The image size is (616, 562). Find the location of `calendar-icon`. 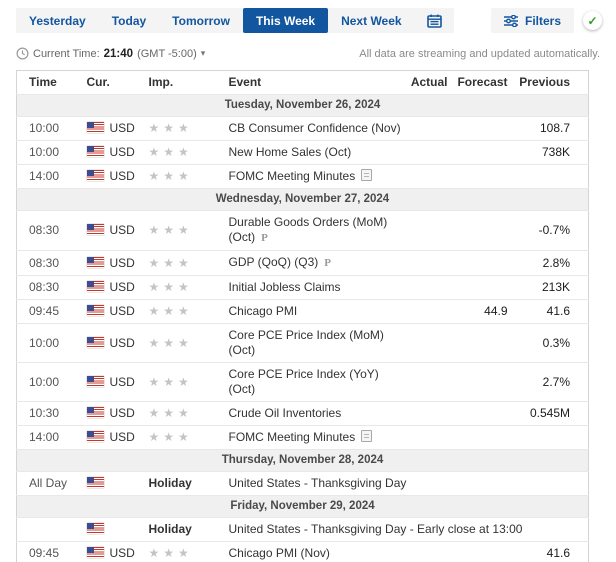

calendar-icon is located at coordinates (434, 20).